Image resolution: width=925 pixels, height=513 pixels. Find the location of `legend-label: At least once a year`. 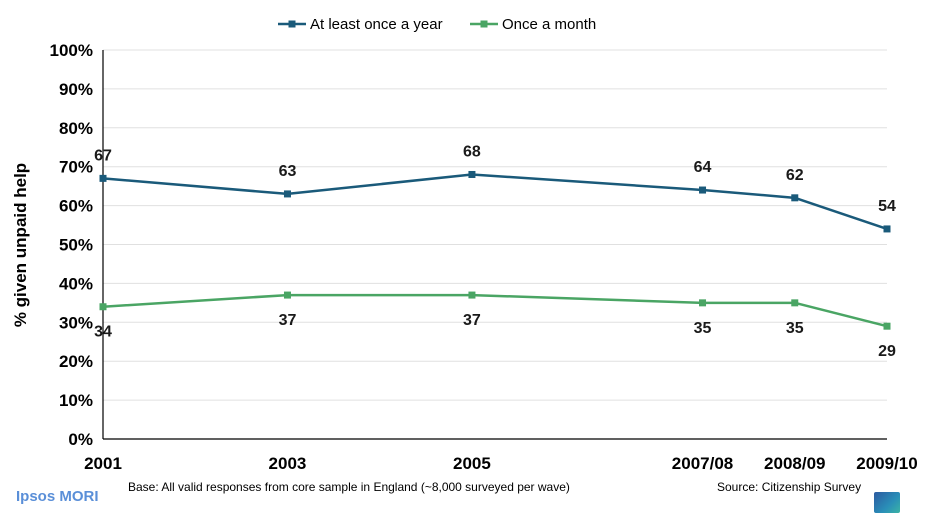

legend-label: At least once a year is located at coordinates (376, 24).